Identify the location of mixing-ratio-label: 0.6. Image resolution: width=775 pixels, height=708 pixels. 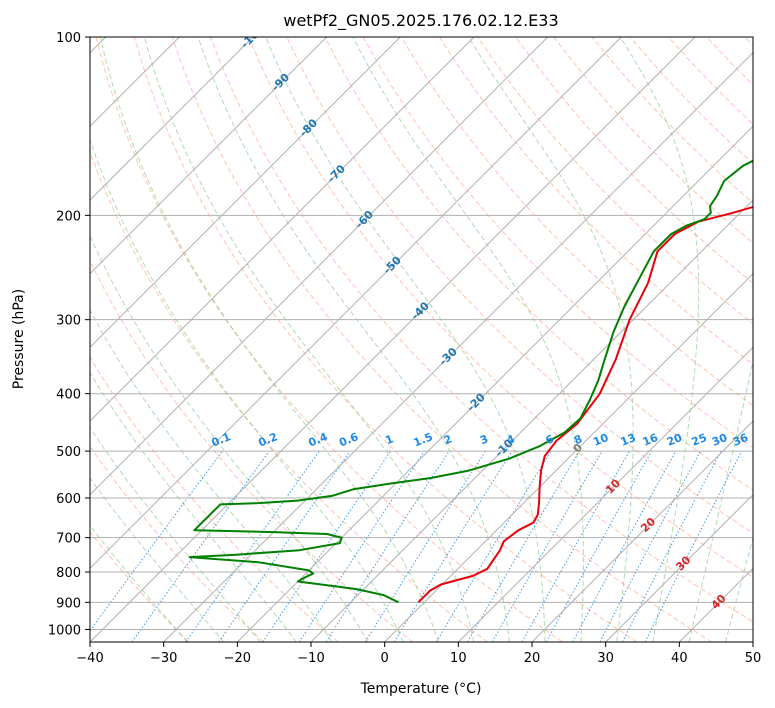
(348, 439).